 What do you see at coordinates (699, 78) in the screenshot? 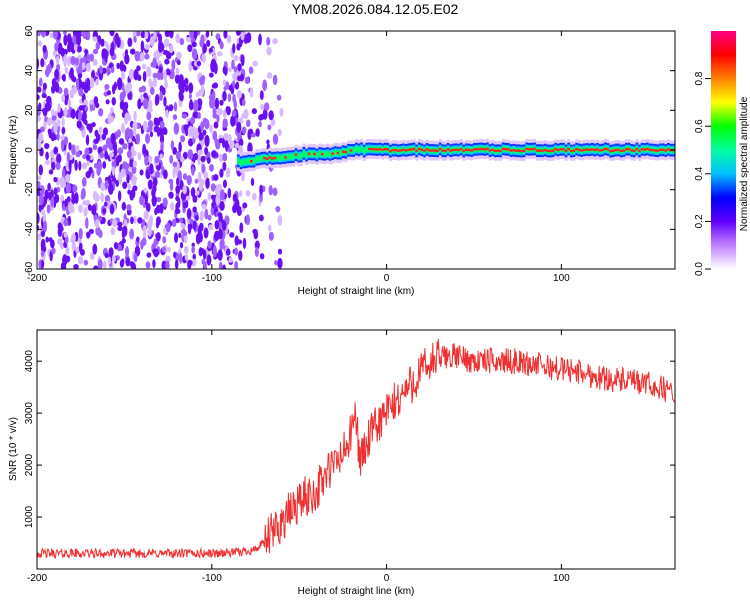
I see `colorbar-tick-label: 0.8` at bounding box center [699, 78].